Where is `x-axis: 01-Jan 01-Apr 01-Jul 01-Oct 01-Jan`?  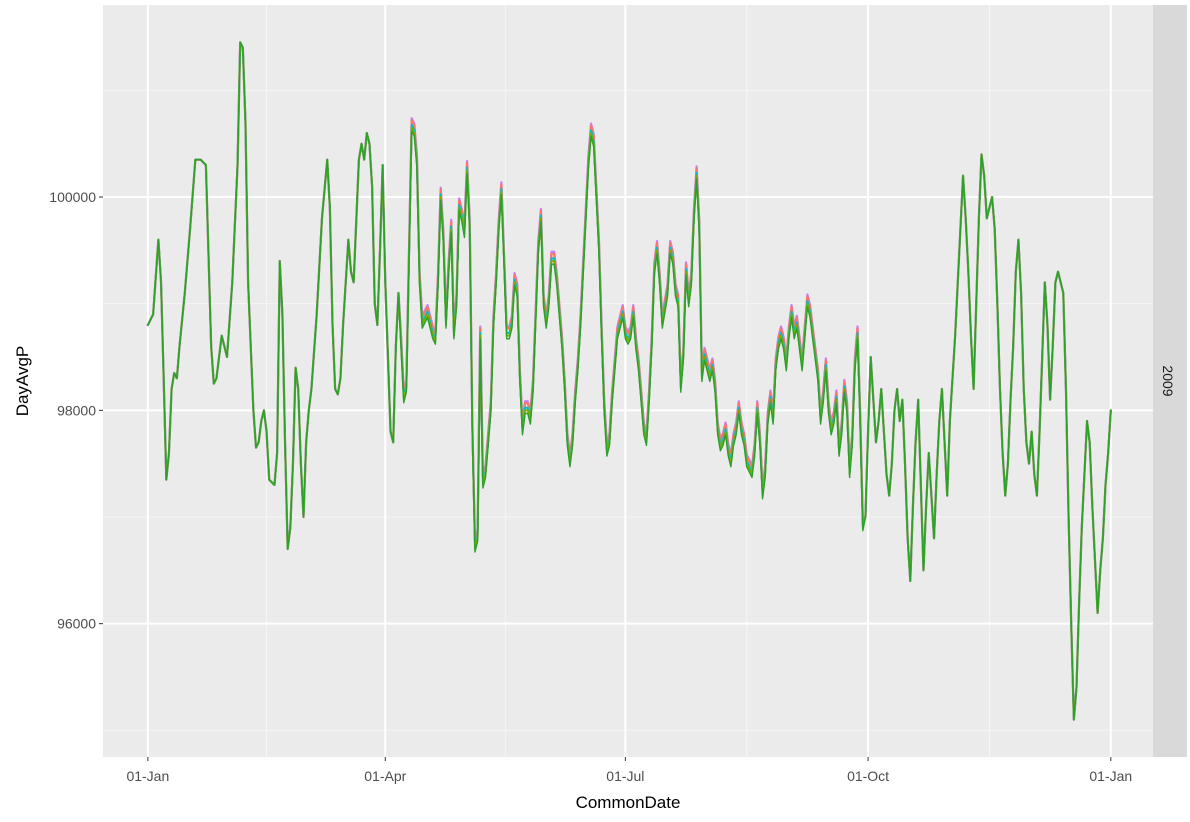 x-axis: 01-Jan 01-Apr 01-Jul 01-Oct 01-Jan is located at coordinates (629, 770).